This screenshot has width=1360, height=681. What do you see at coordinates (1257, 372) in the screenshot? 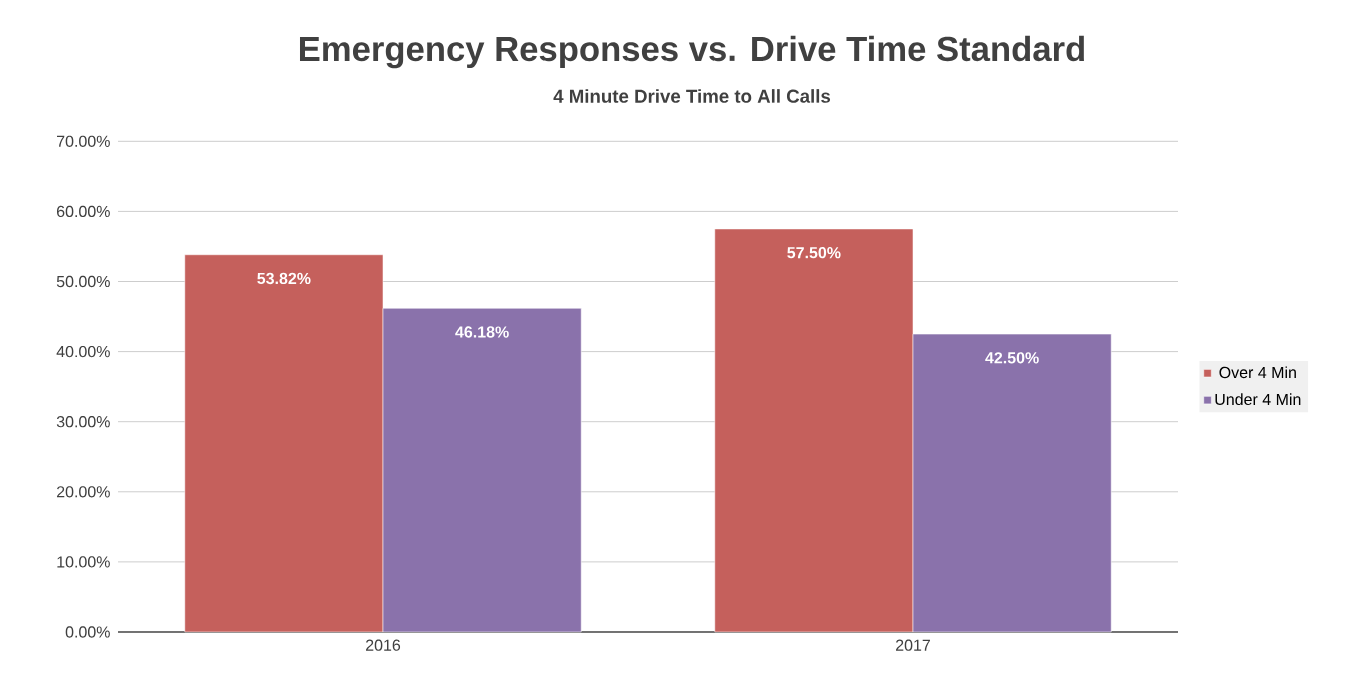
I see `legend-label: Over 4 Min` at bounding box center [1257, 372].